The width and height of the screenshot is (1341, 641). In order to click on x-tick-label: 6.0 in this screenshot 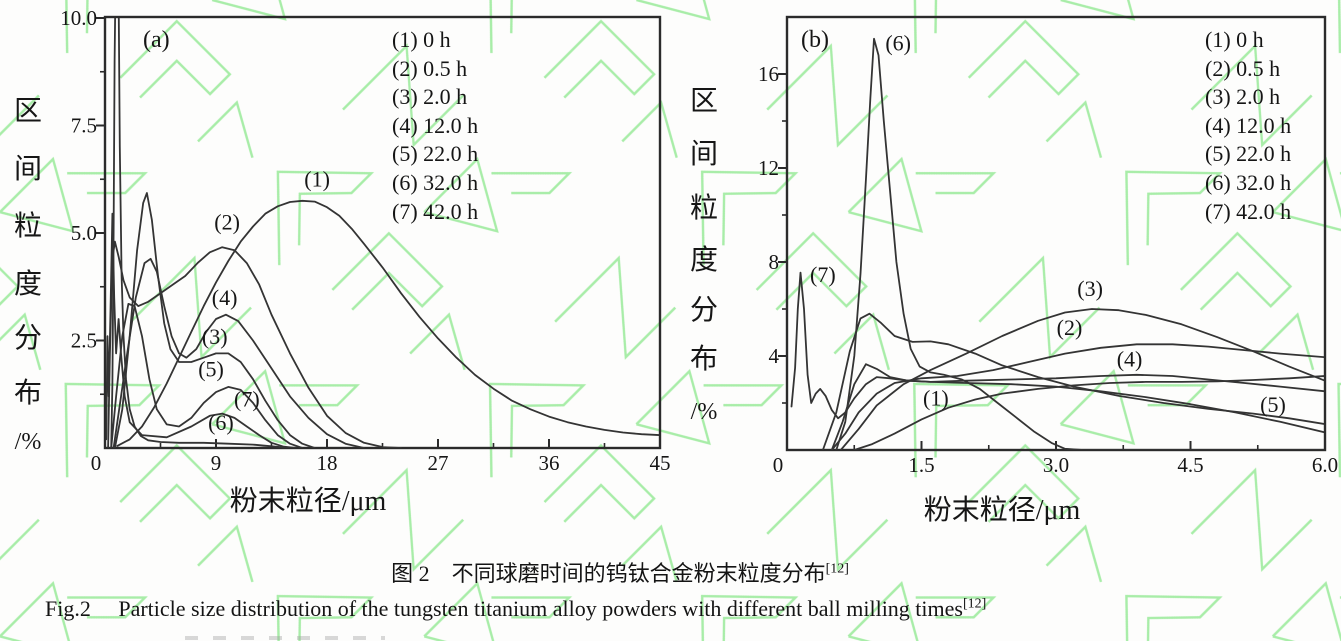, I will do `click(1325, 465)`.